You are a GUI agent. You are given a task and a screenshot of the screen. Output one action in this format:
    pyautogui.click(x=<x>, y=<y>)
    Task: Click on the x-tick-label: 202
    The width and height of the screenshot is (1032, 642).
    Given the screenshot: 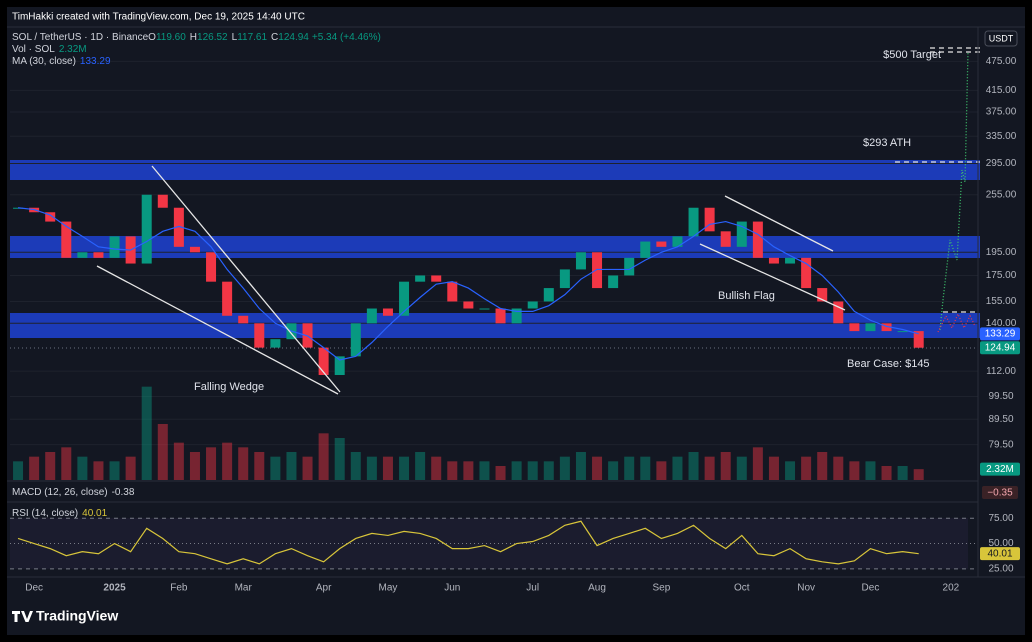 What is the action you would take?
    pyautogui.click(x=951, y=588)
    